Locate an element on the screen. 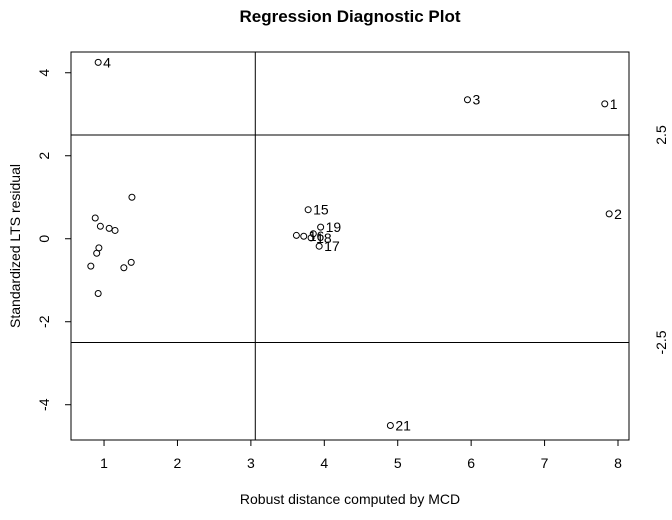 This screenshot has height=520, width=672. point-label-4: 4 is located at coordinates (107, 62).